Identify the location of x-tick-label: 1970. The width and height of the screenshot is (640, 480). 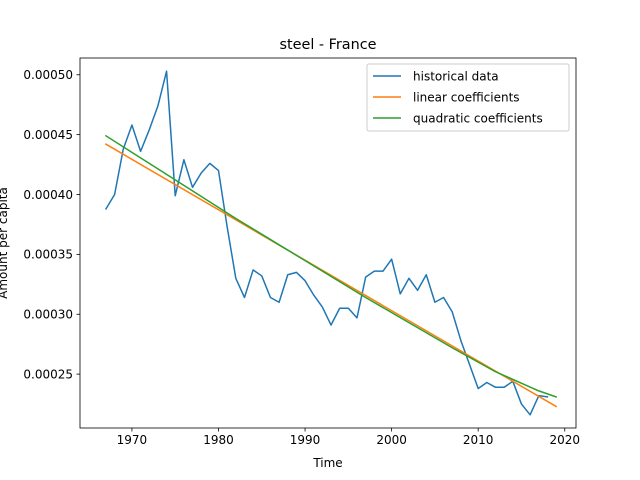
(132, 440).